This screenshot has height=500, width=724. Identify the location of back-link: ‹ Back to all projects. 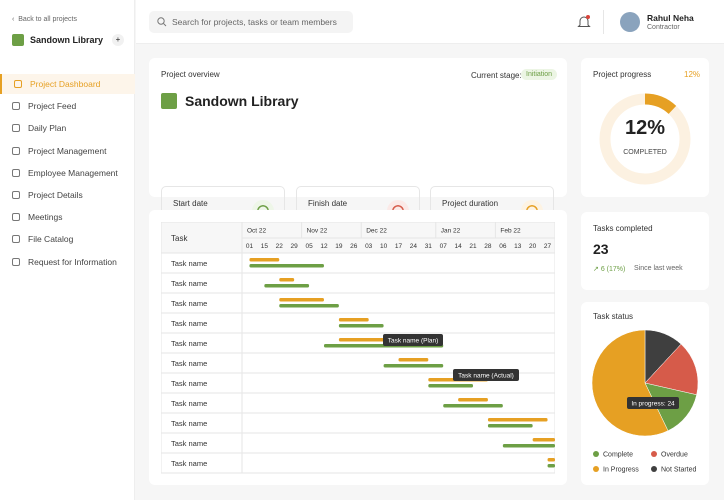
(44, 19).